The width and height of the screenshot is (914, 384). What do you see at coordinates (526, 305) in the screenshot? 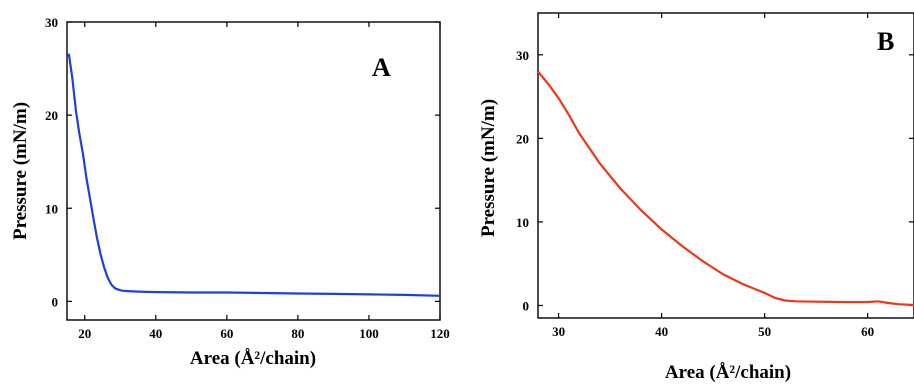
I see `panel-b-y-tick-label: 0` at bounding box center [526, 305].